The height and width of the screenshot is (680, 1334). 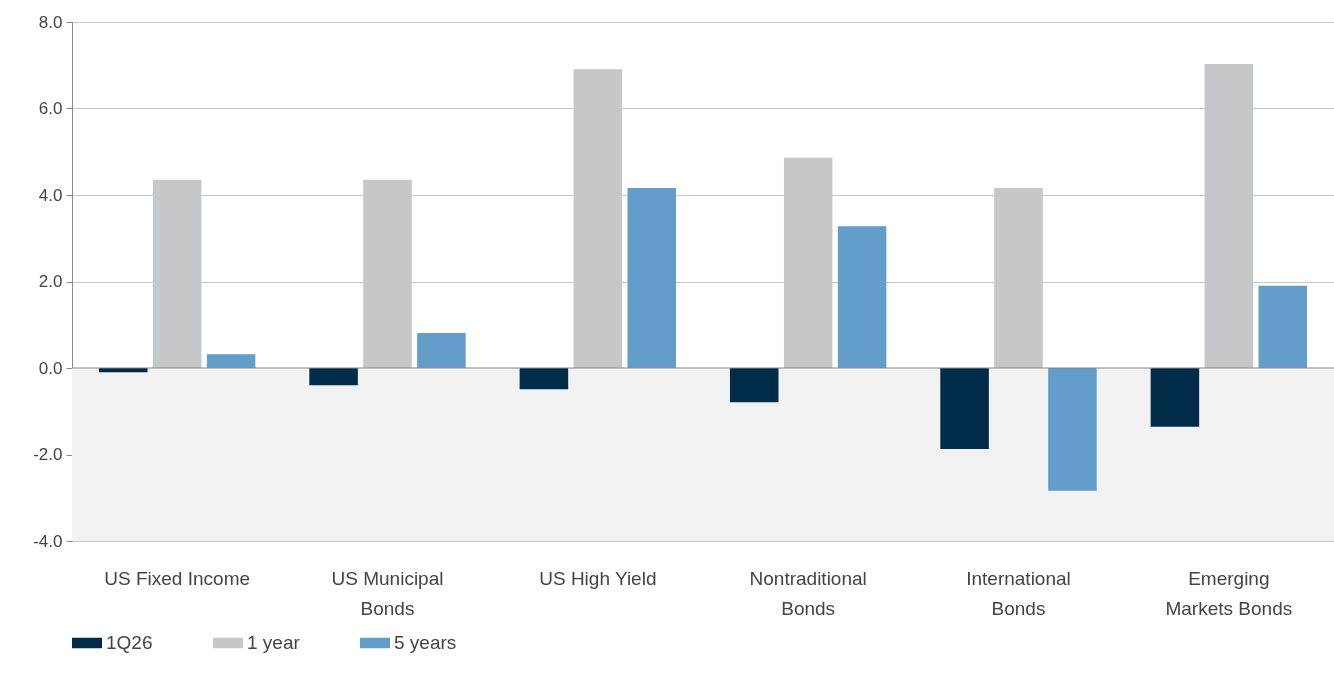 What do you see at coordinates (387, 593) in the screenshot?
I see `x-tick-label: US Municipal Bonds` at bounding box center [387, 593].